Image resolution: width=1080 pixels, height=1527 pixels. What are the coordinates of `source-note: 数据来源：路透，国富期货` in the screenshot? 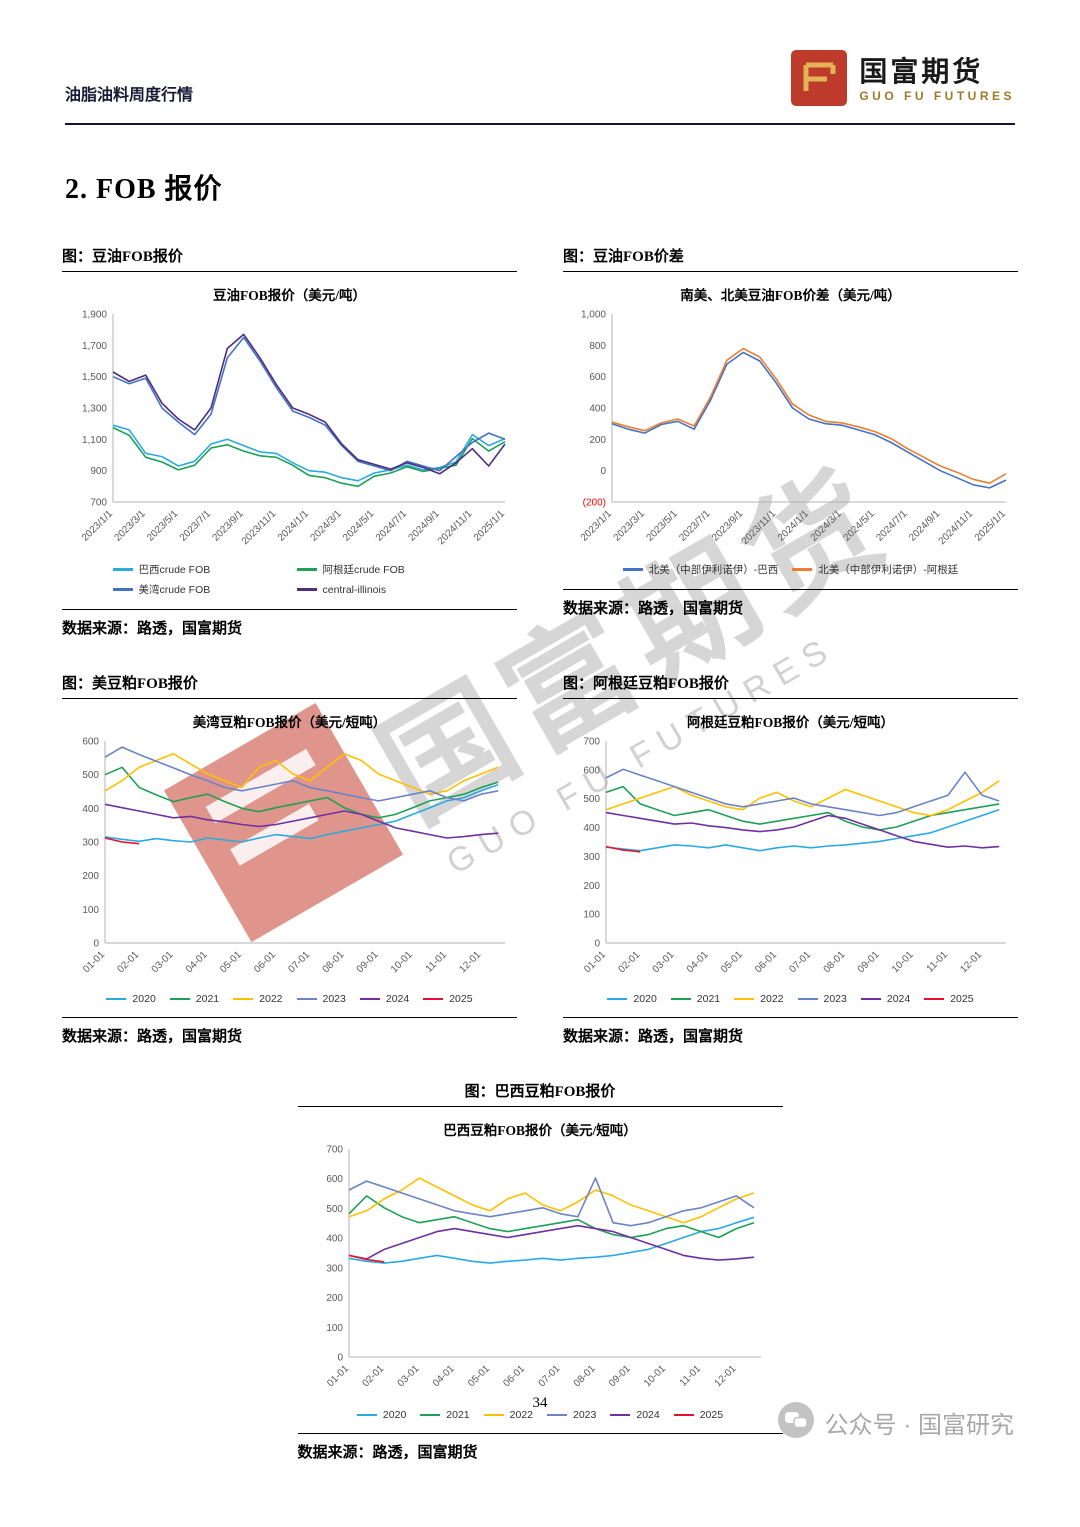 It's located at (289, 1031).